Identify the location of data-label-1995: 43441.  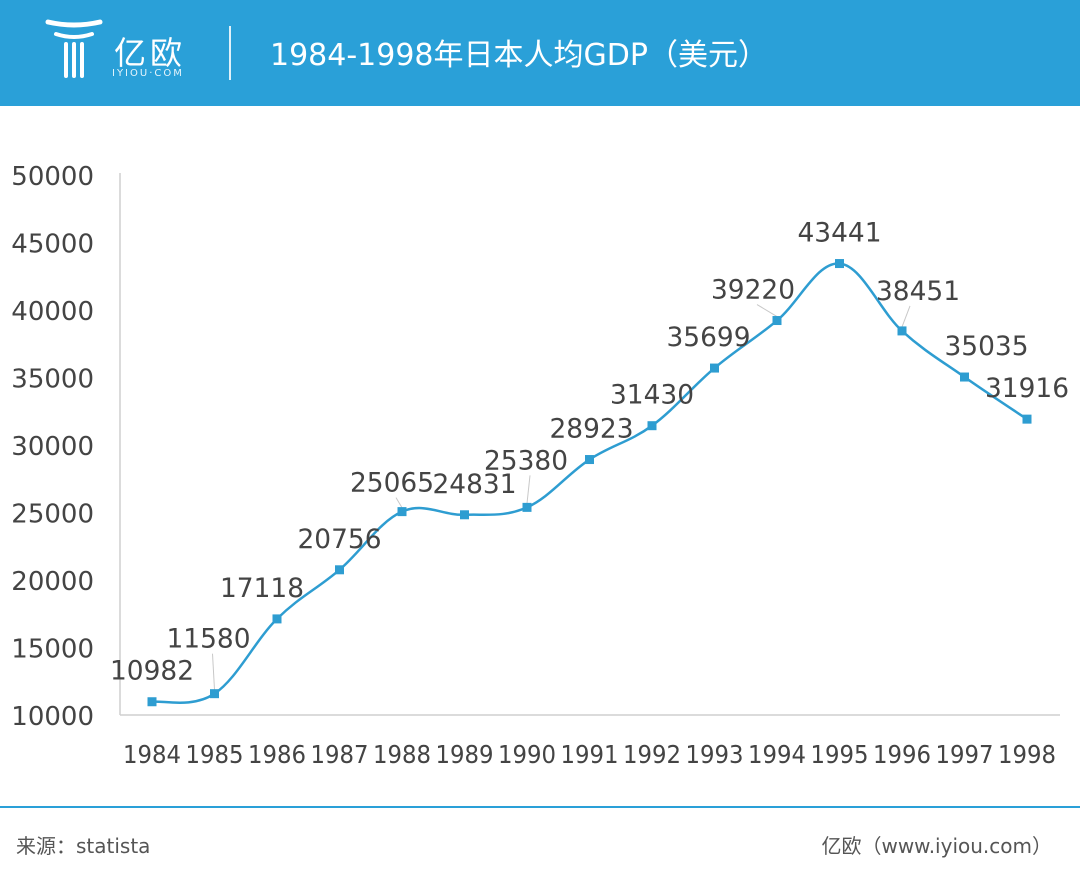
(840, 233).